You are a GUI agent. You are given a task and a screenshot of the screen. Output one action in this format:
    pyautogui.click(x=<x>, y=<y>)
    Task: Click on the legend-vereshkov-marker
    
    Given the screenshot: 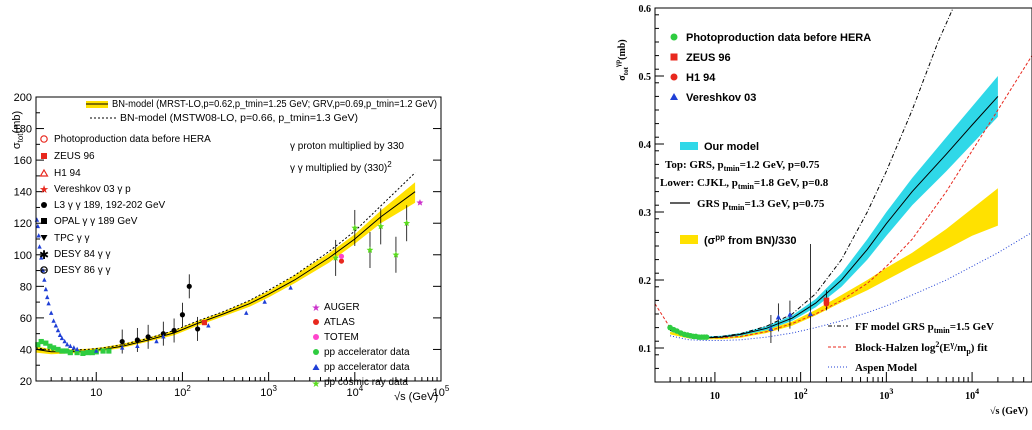 What is the action you would take?
    pyautogui.click(x=674, y=96)
    